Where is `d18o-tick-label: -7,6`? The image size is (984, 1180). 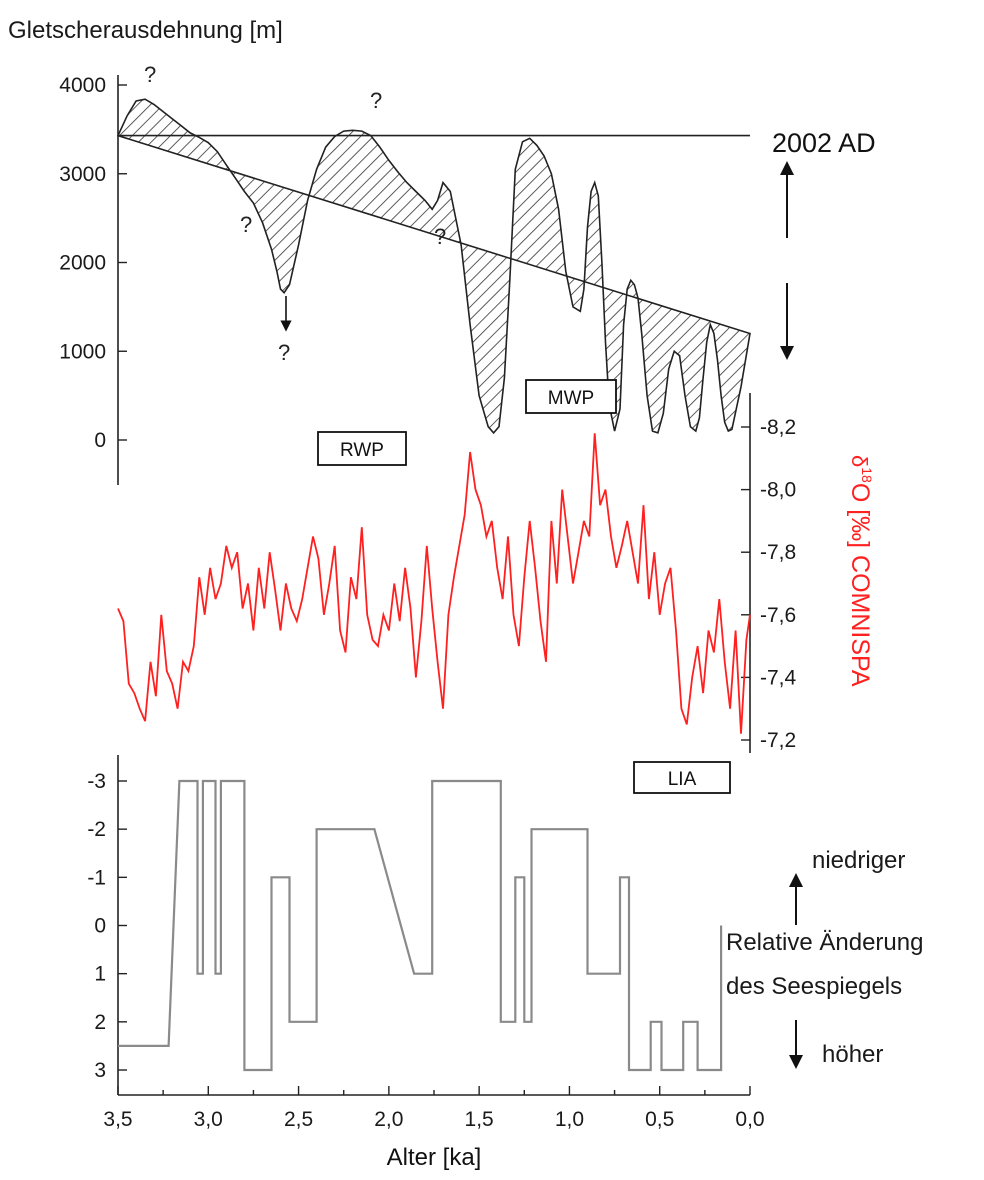
d18o-tick-label: -7,6 is located at coordinates (778, 615).